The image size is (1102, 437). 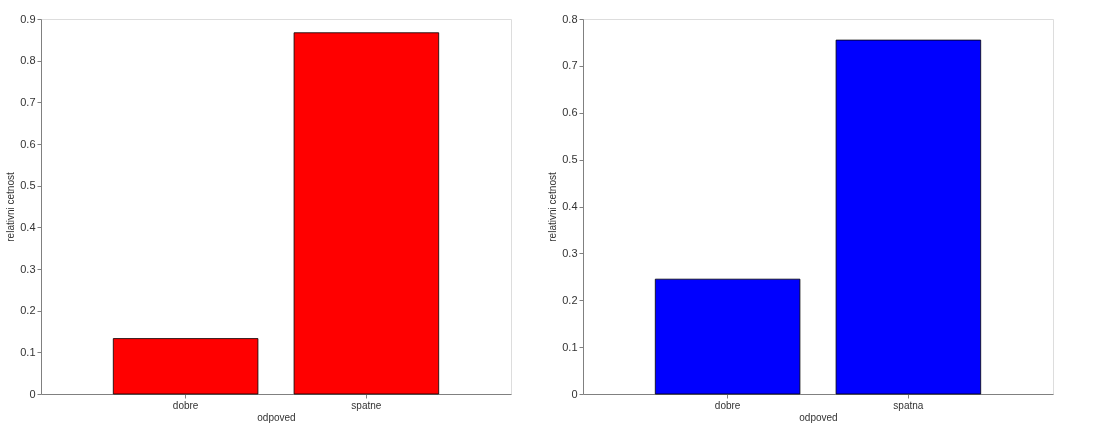 What do you see at coordinates (366, 405) in the screenshot?
I see `x-tick-label: spatne` at bounding box center [366, 405].